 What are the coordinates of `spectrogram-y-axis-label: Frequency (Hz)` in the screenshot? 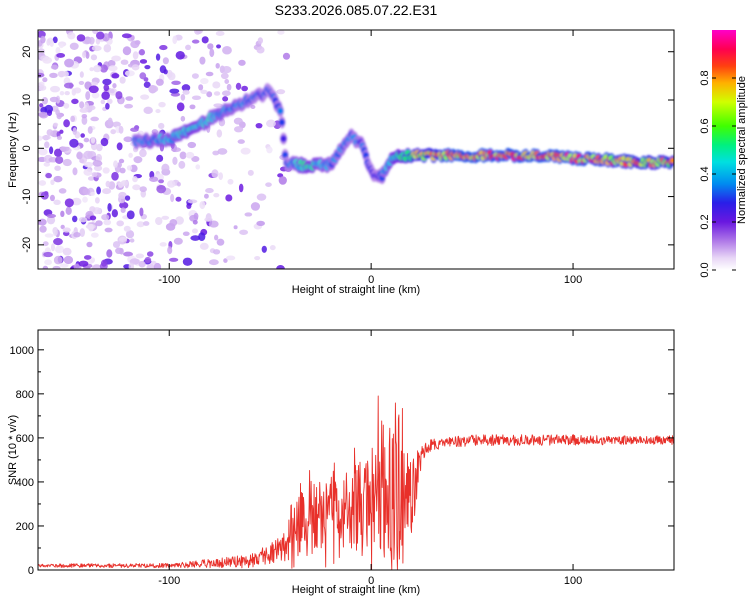 It's located at (13, 150).